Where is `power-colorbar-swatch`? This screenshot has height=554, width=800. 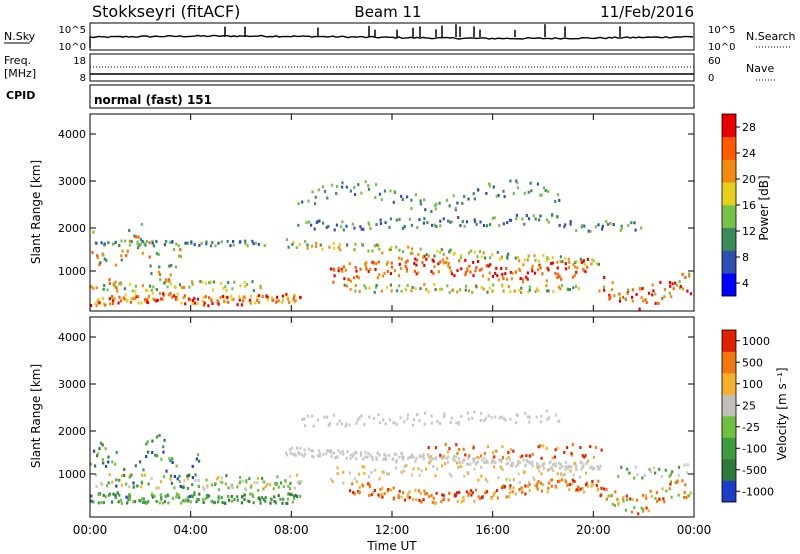
power-colorbar-swatch is located at coordinates (729, 126).